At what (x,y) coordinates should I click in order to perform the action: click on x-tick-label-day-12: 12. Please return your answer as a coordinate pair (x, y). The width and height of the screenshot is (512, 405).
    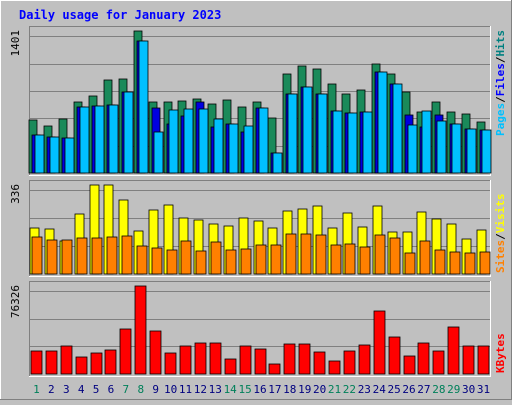
    Looking at the image, I should click on (200, 389).